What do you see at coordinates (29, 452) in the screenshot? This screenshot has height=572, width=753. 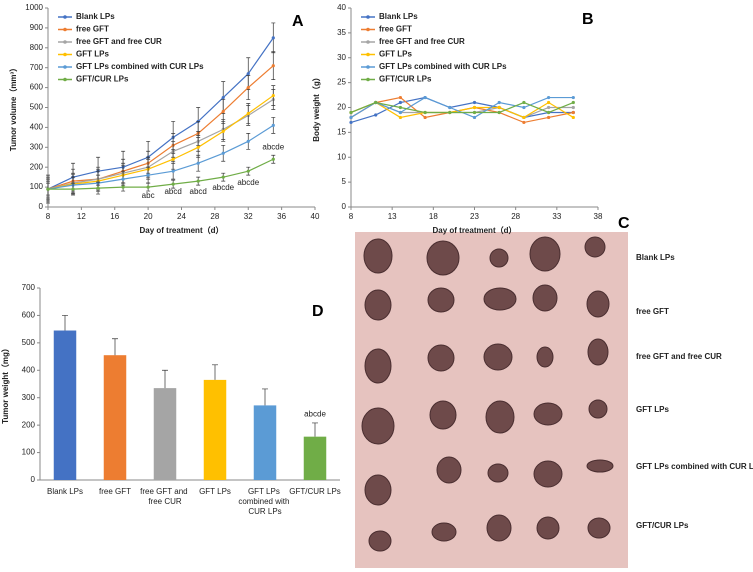 I see `y-tick-label: 100` at bounding box center [29, 452].